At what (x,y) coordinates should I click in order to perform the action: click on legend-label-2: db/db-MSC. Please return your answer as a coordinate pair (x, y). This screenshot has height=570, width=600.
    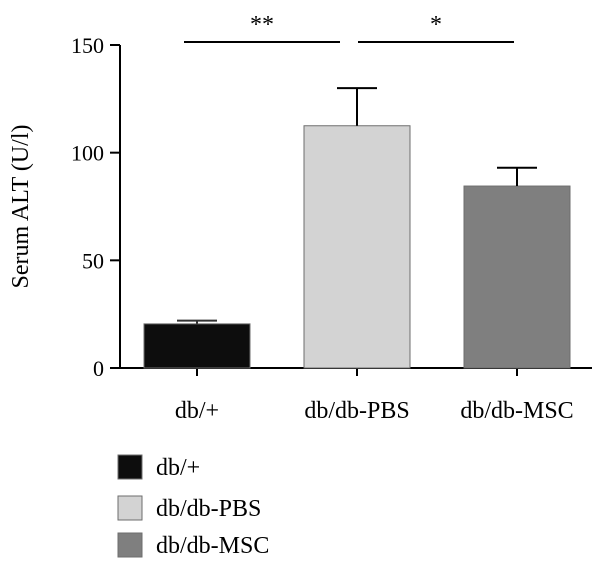
    Looking at the image, I should click on (212, 546).